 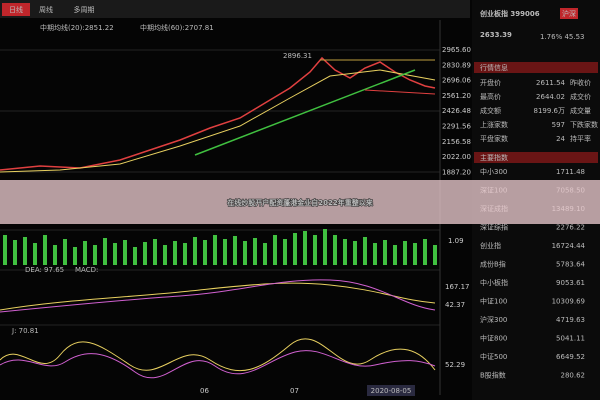 What do you see at coordinates (456, 142) in the screenshot?
I see `price-axis-label: 2156.58` at bounding box center [456, 142].